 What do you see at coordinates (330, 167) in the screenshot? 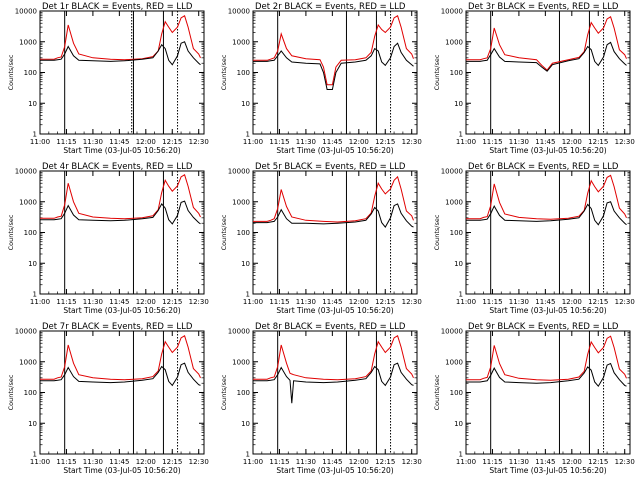
I see `plot-title: Det 5r BLACK = Events, RED = LLD` at bounding box center [330, 167].